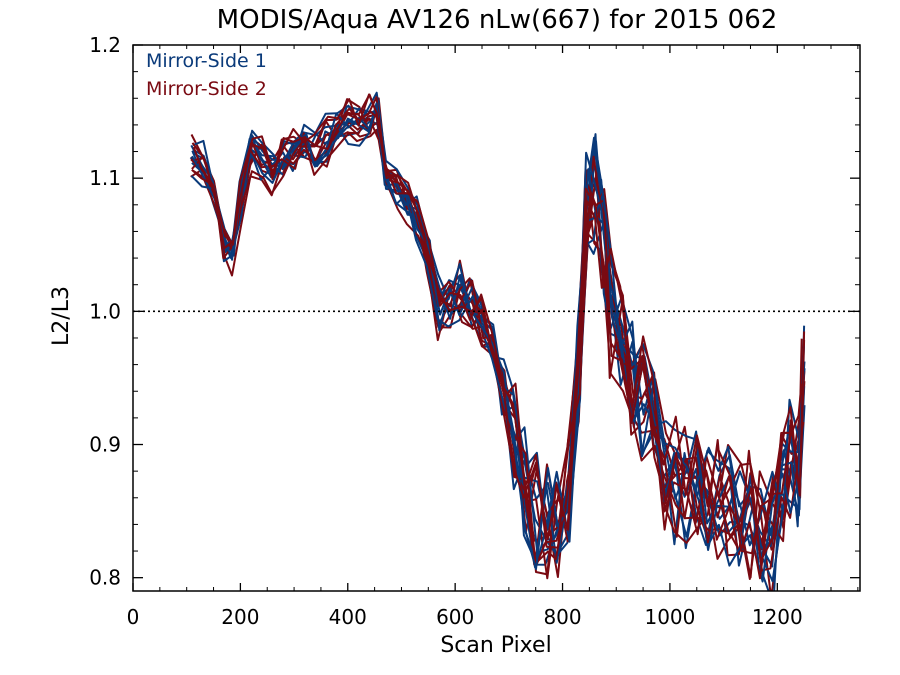 This screenshot has height=675, width=900. Describe the element at coordinates (206, 75) in the screenshot. I see `legend: Mirror-Side 1 Mirror-Side 2` at that location.